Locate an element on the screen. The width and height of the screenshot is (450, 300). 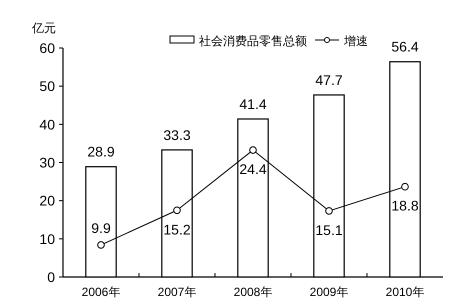
y-tick-label: 50 is located at coordinates (47, 86).